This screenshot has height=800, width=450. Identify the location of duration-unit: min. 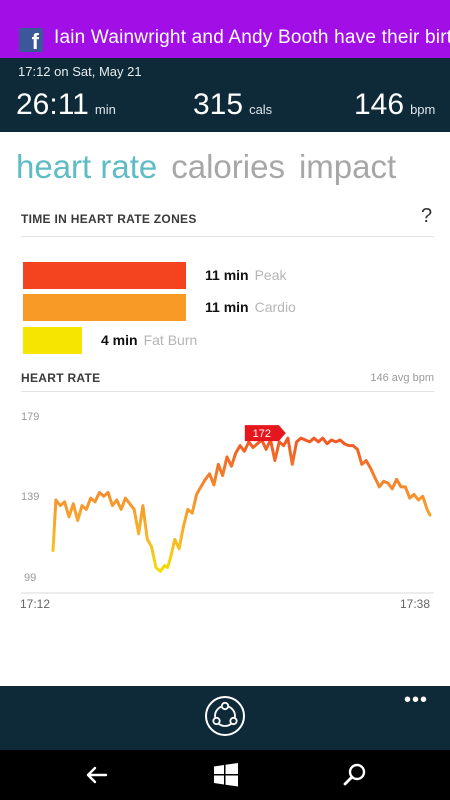
(105, 109).